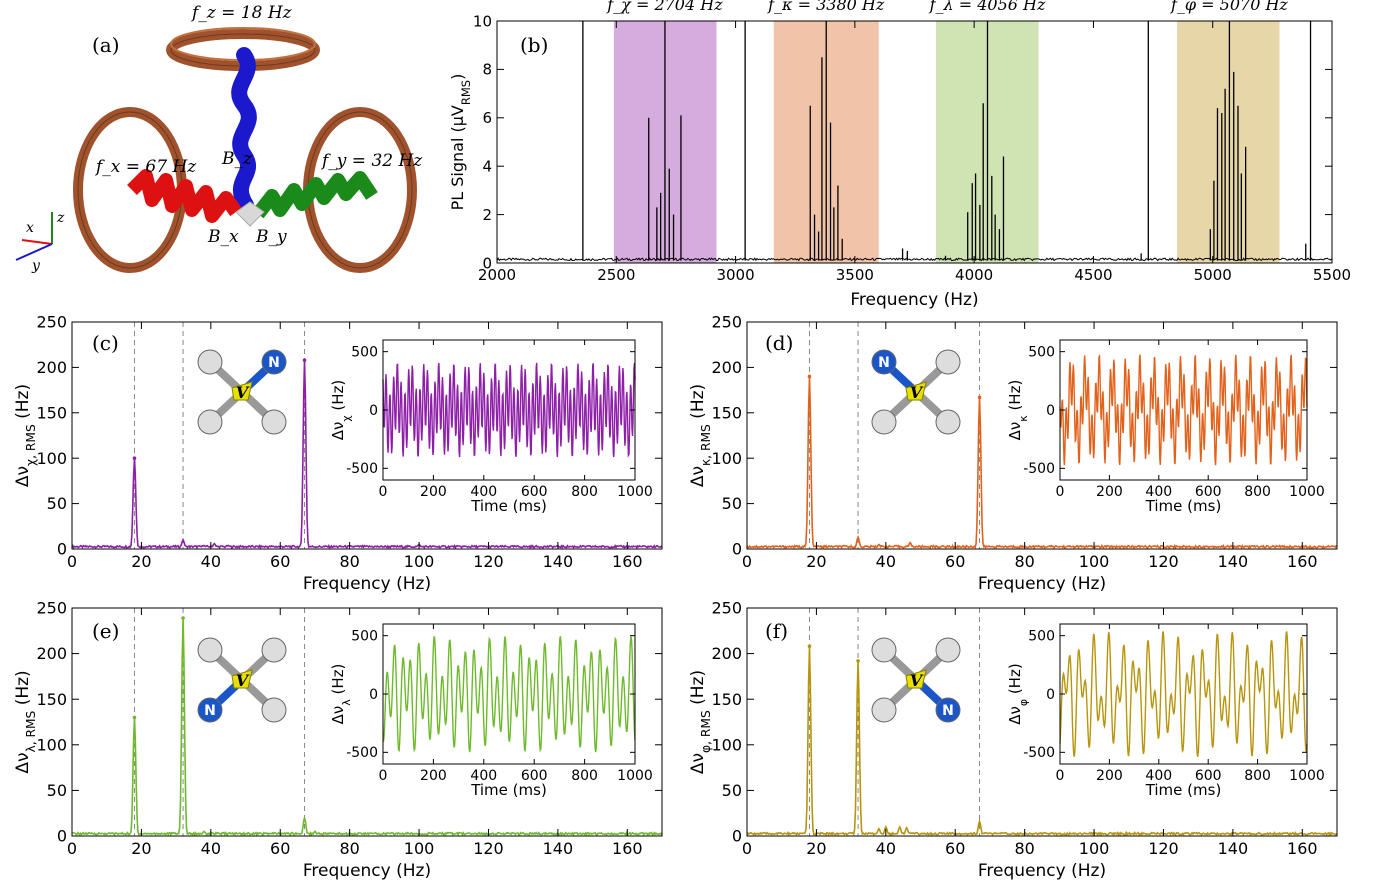 The height and width of the screenshot is (892, 1393). I want to click on chart-d-xlabel: Frequency (Hz), so click(1042, 584).